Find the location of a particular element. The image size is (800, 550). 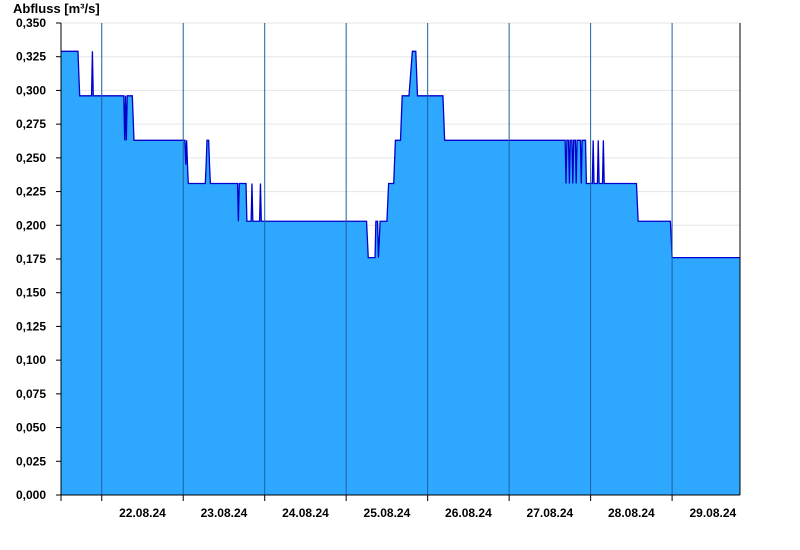

y-tick-label: 0,200 is located at coordinates (31, 225).